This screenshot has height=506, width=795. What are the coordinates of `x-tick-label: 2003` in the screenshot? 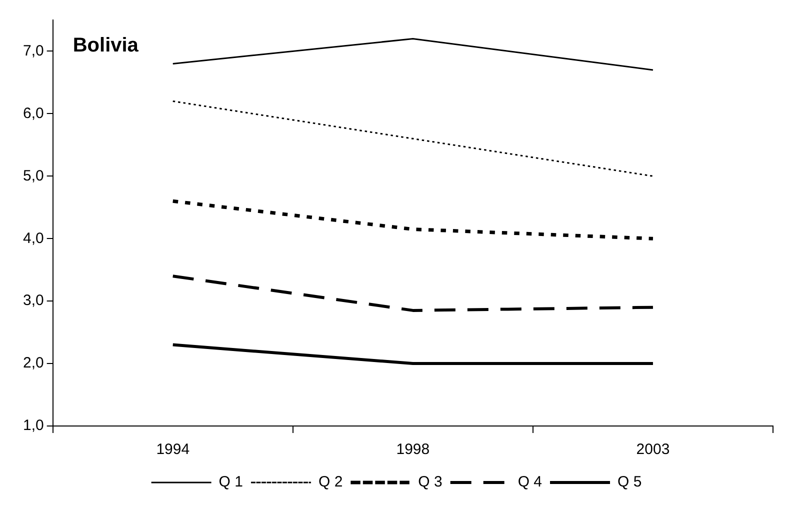 It's located at (653, 449).